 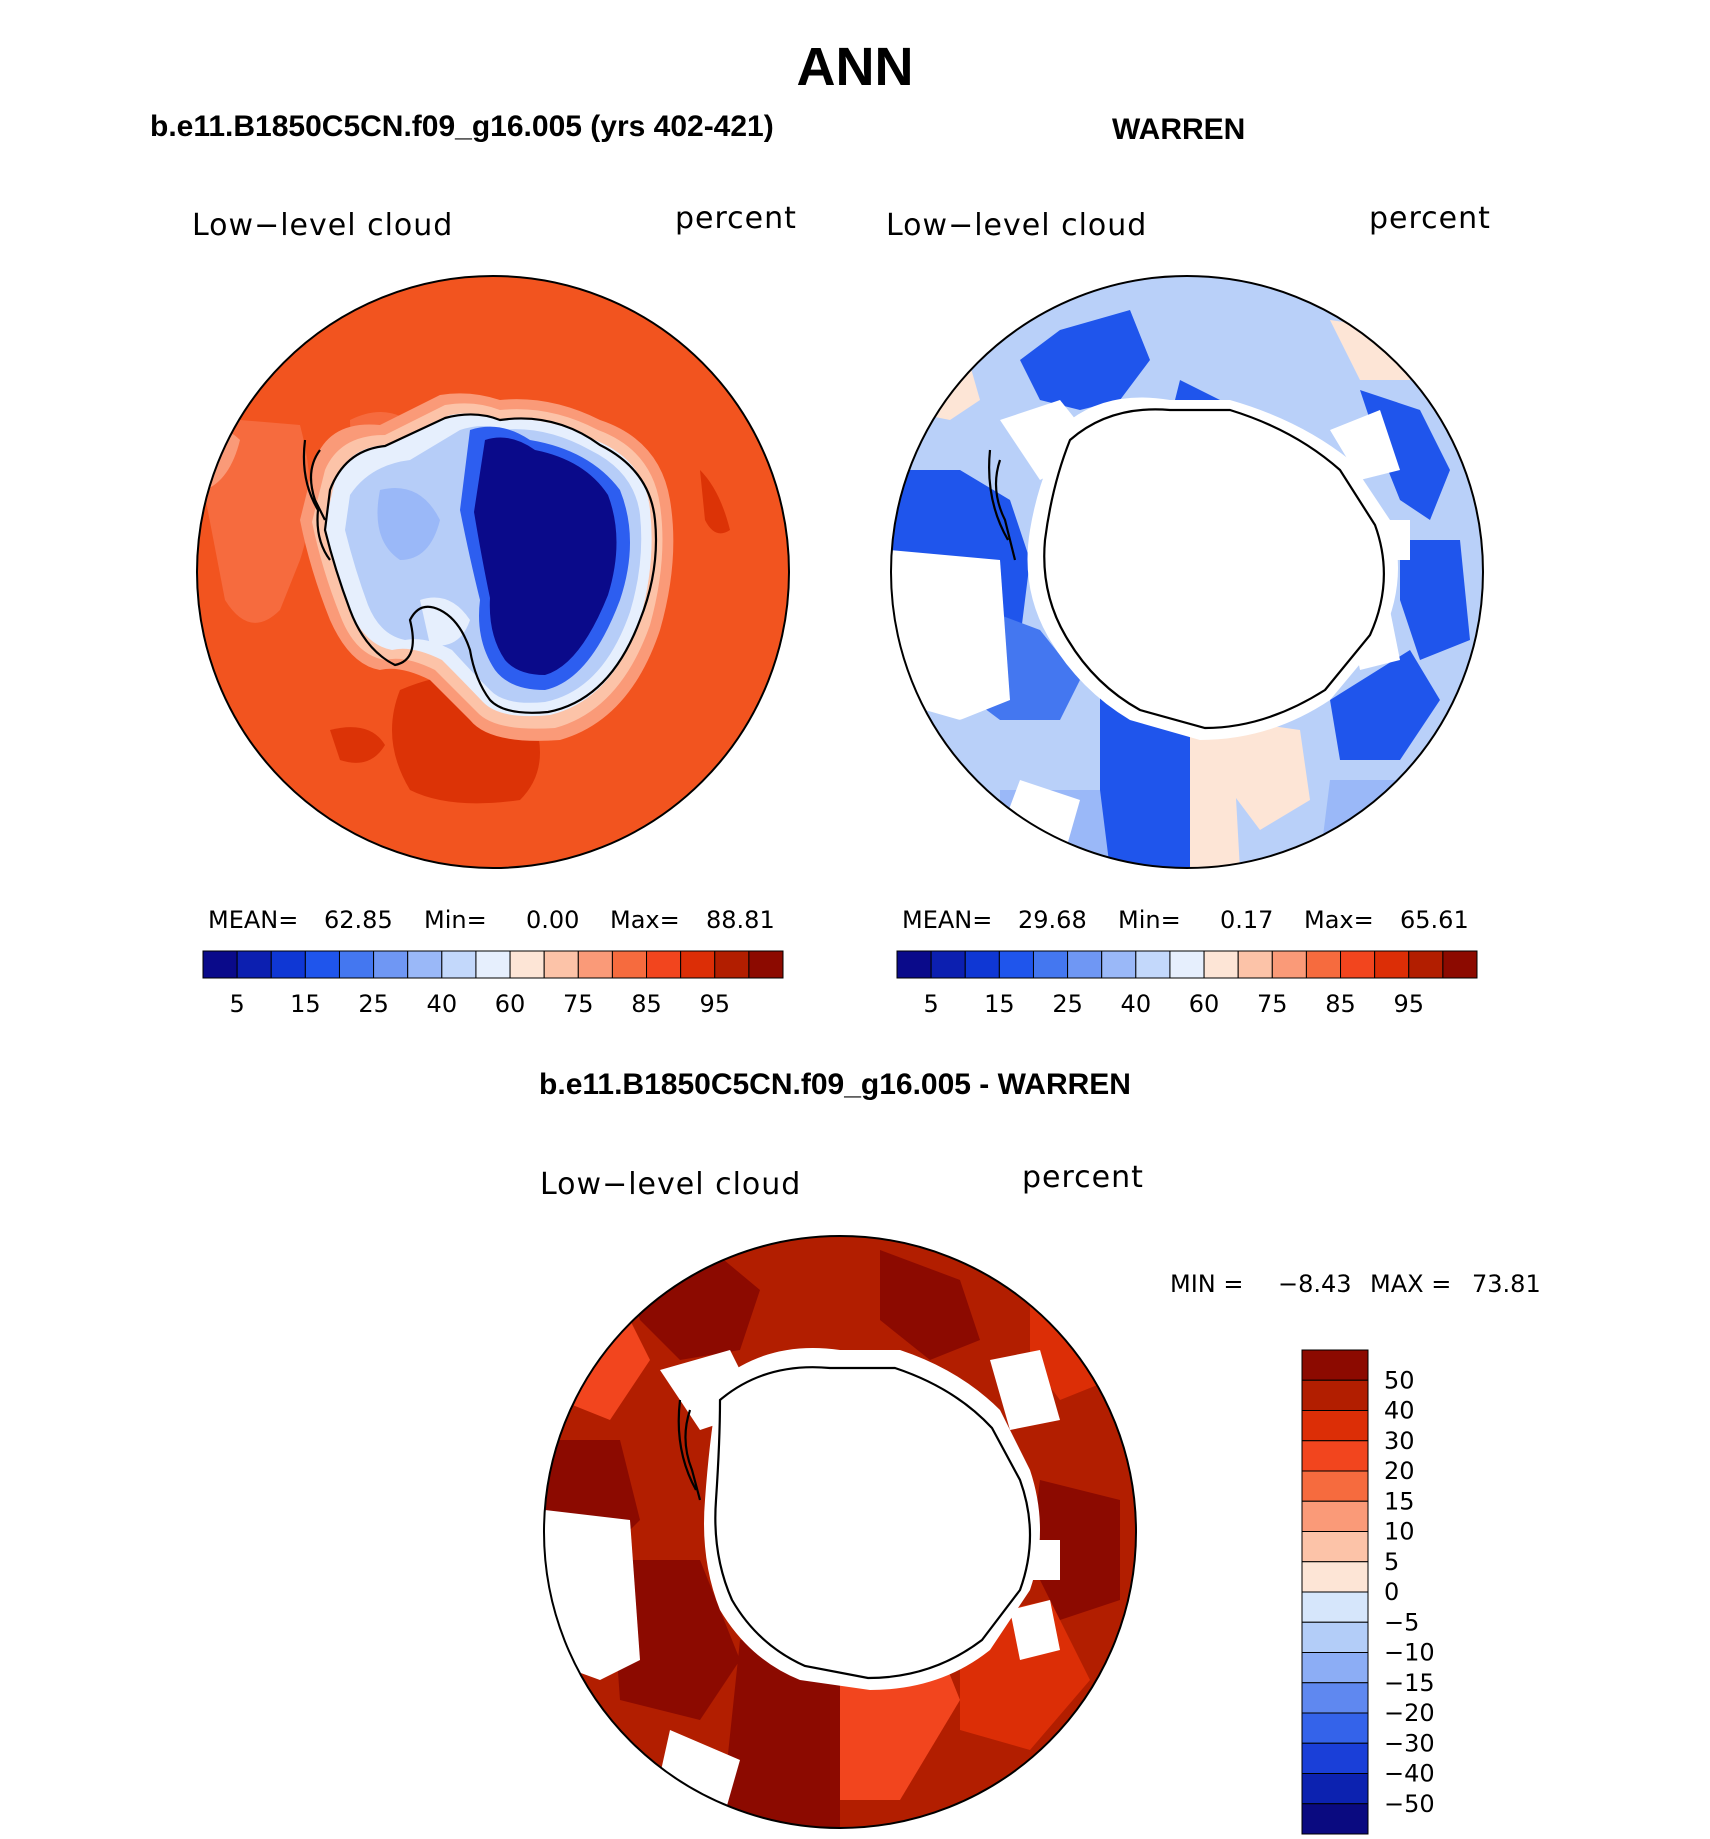 I want to click on difference-map, so click(x=840, y=1532).